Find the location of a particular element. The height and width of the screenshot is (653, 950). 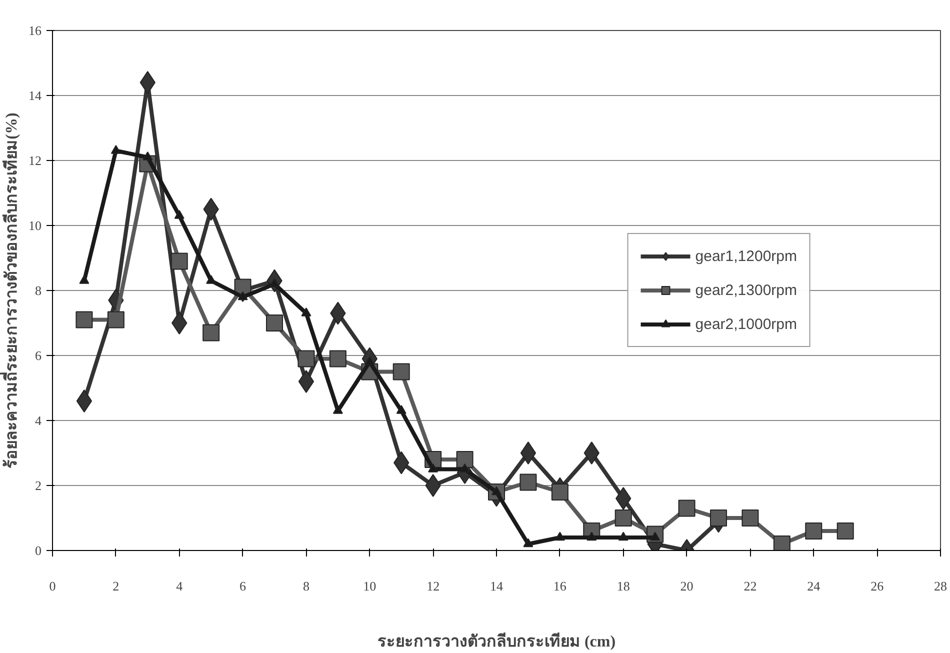

x-tick-label: 6 is located at coordinates (243, 586).